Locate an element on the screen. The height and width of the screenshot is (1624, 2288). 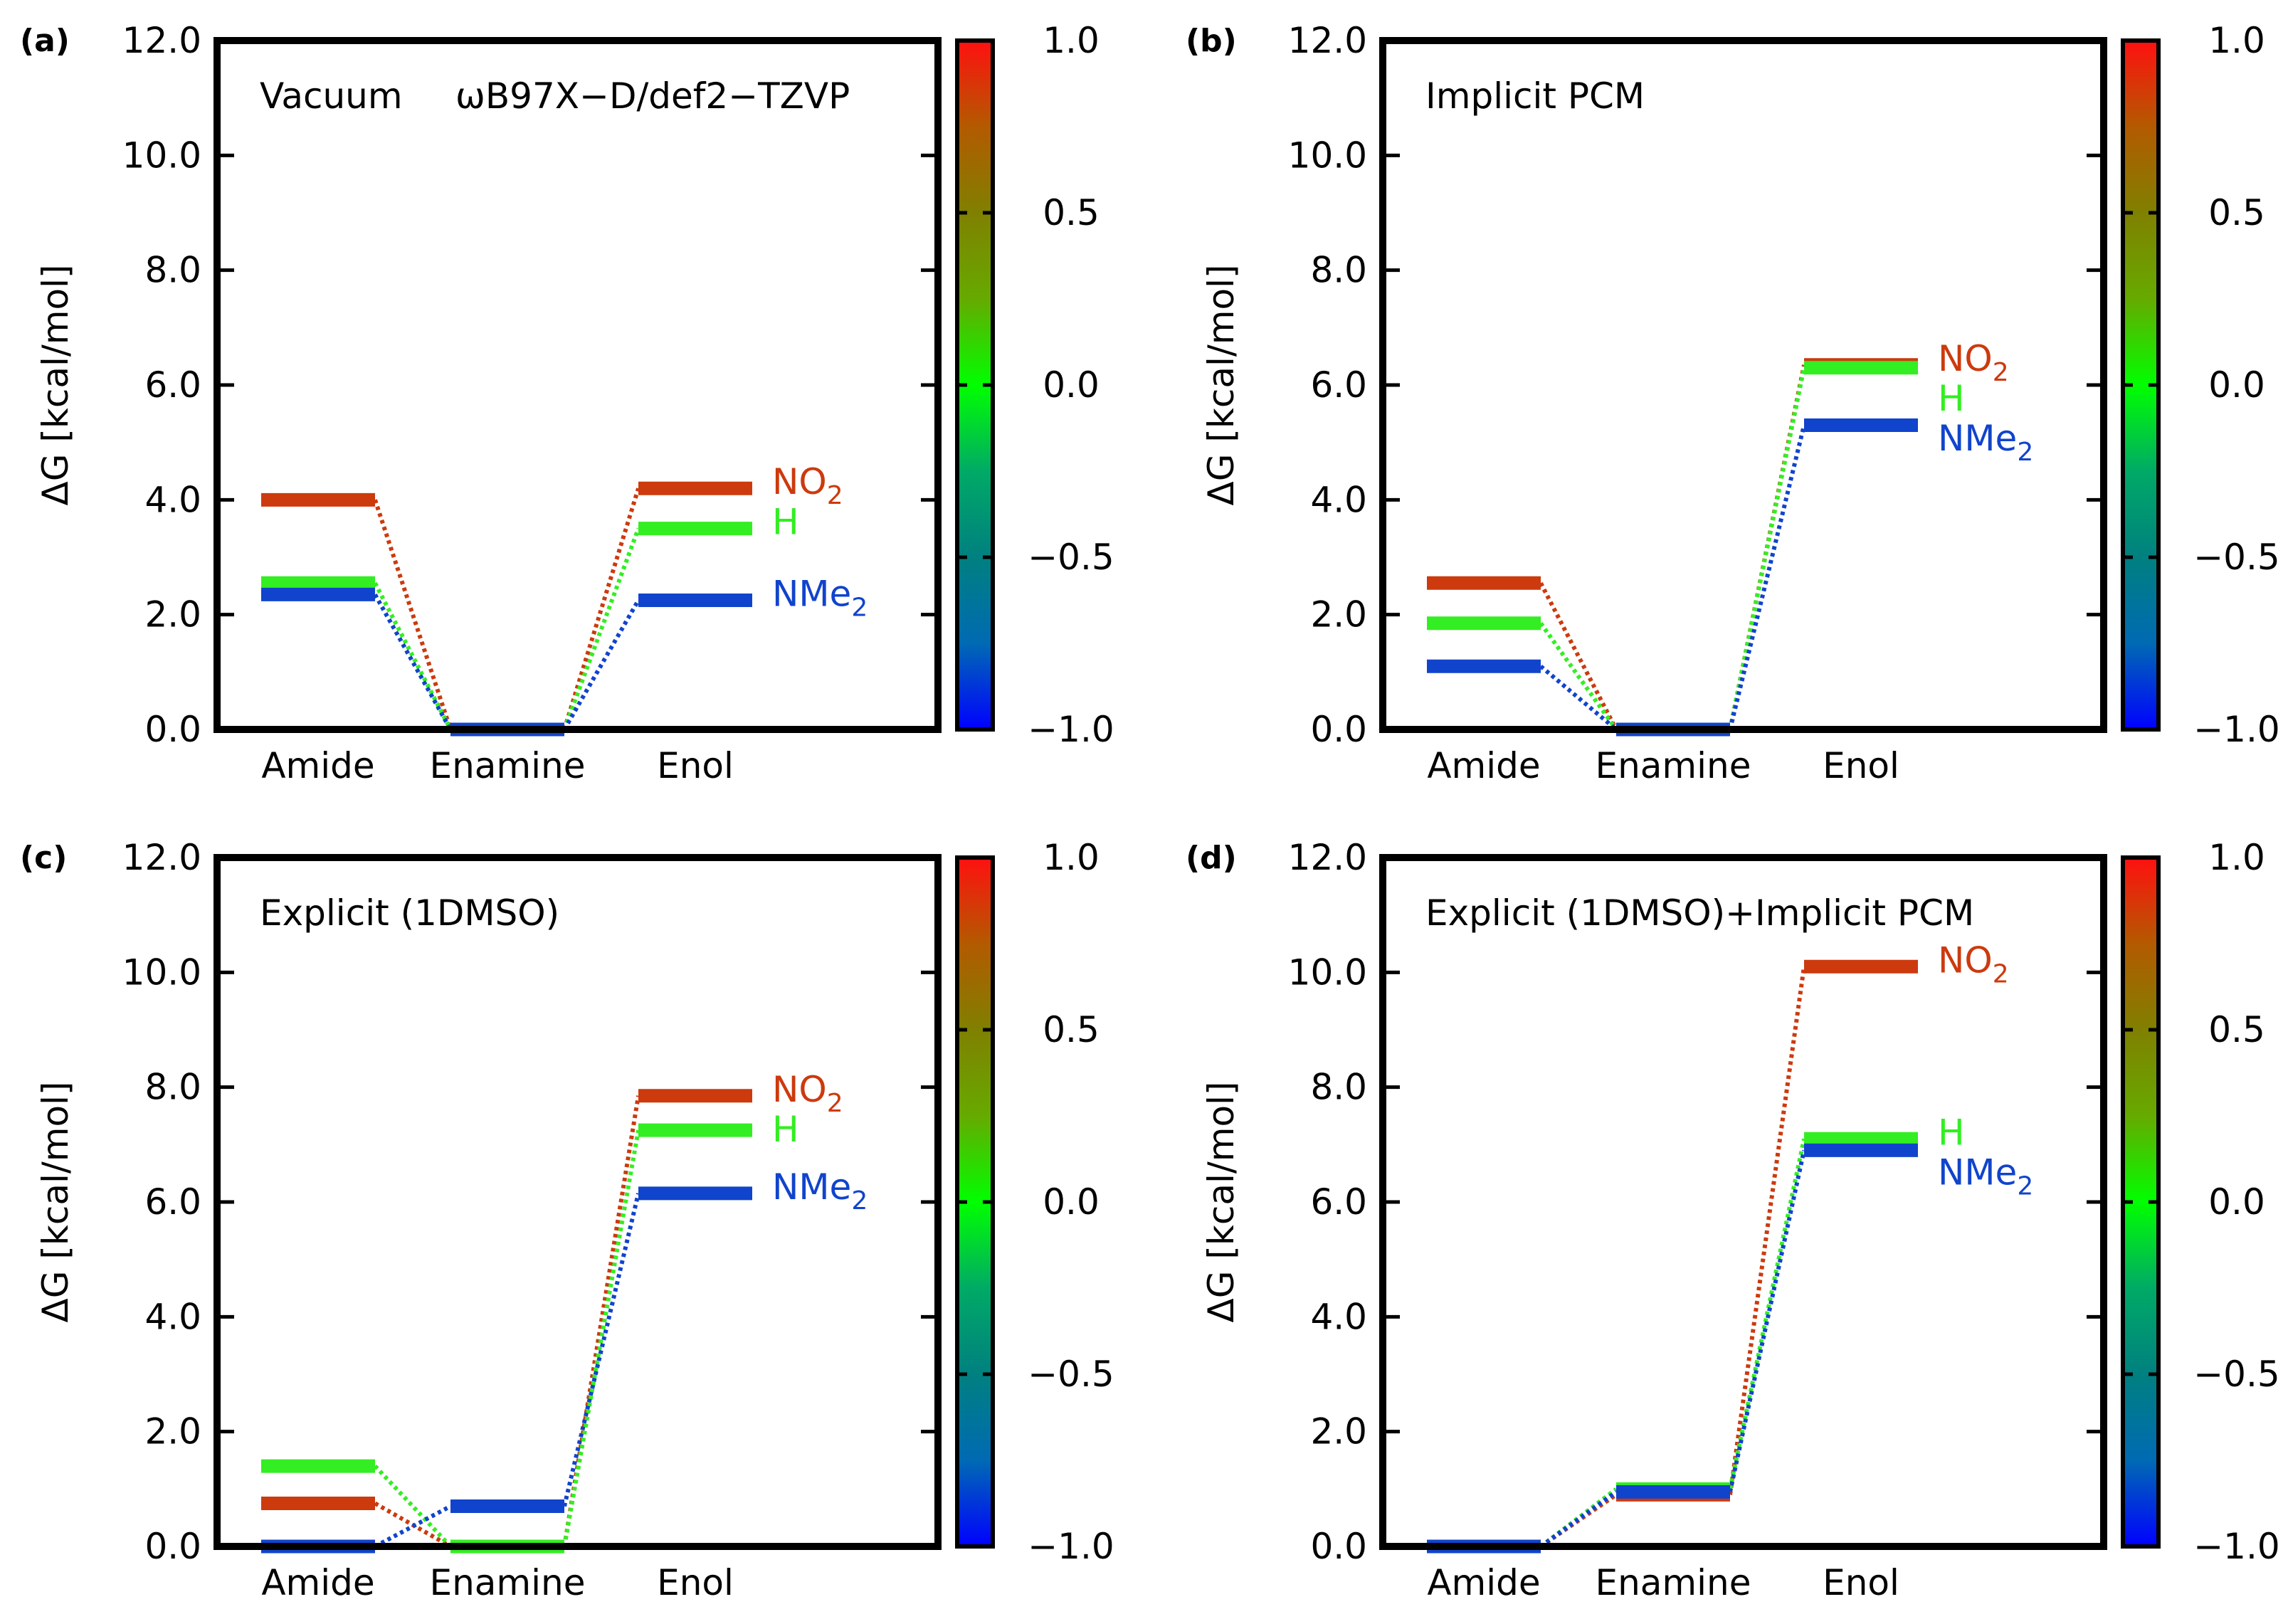
panel-label: (d) is located at coordinates (1211, 858).